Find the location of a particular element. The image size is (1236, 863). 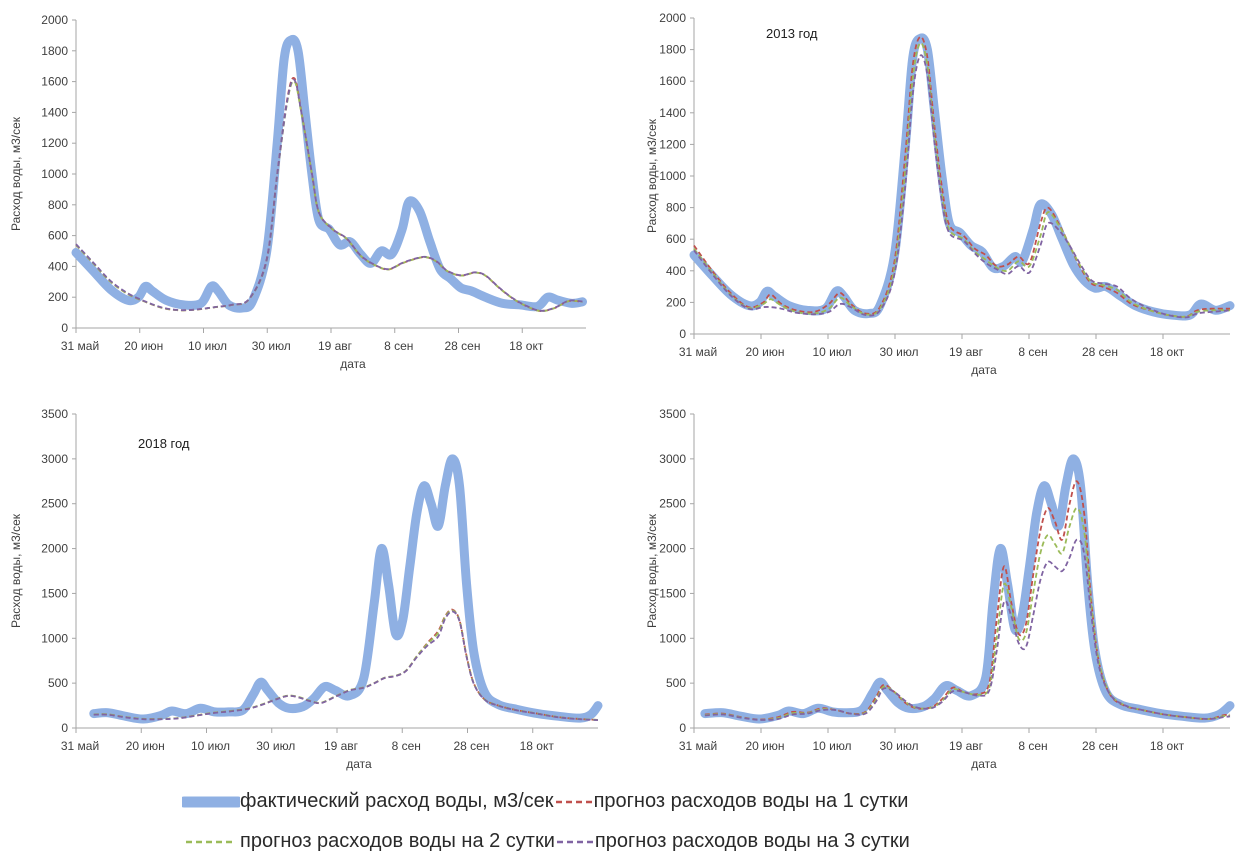

legend-item-forecast-1: прогноз расходов воды на 1 сутки is located at coordinates (731, 801).